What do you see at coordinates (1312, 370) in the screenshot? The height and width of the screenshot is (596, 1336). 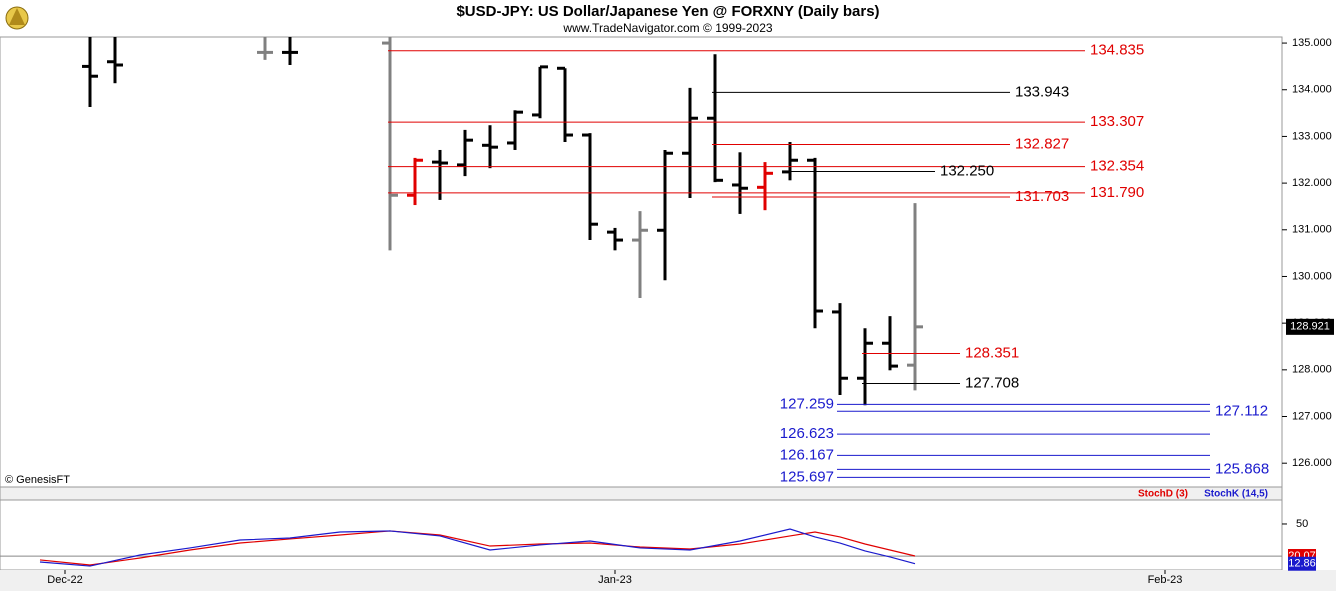 I see `y-tick-label: 128.000` at bounding box center [1312, 370].